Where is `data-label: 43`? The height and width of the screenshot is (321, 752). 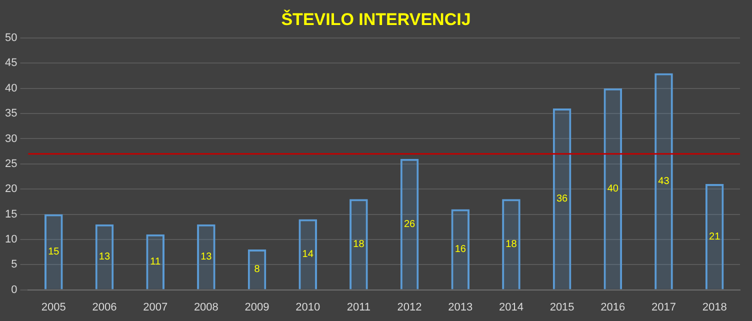
data-label: 43 is located at coordinates (664, 182).